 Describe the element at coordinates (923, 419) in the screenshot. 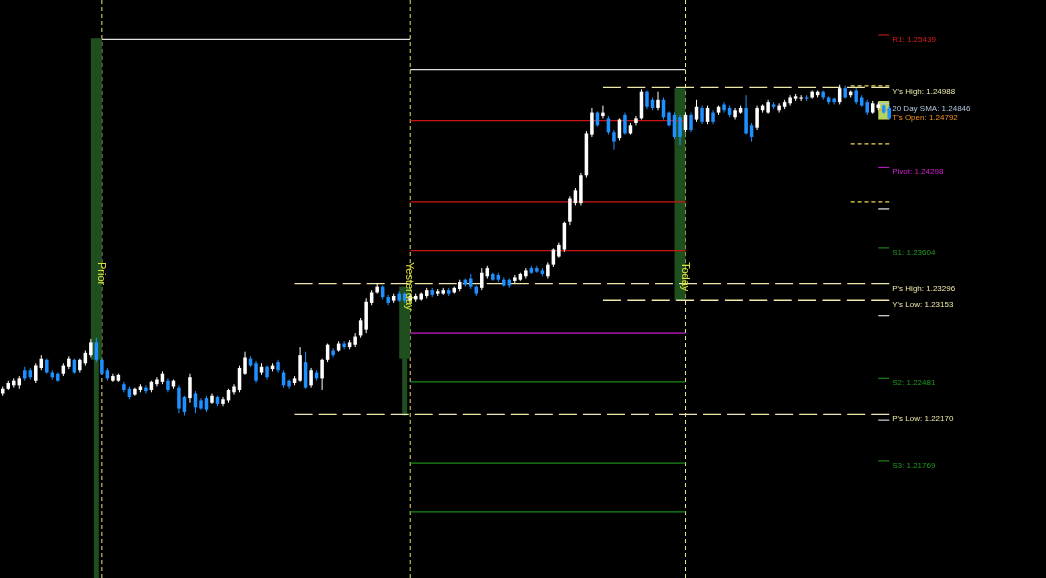

I see `series-label: P's Low: 1.22170` at that location.